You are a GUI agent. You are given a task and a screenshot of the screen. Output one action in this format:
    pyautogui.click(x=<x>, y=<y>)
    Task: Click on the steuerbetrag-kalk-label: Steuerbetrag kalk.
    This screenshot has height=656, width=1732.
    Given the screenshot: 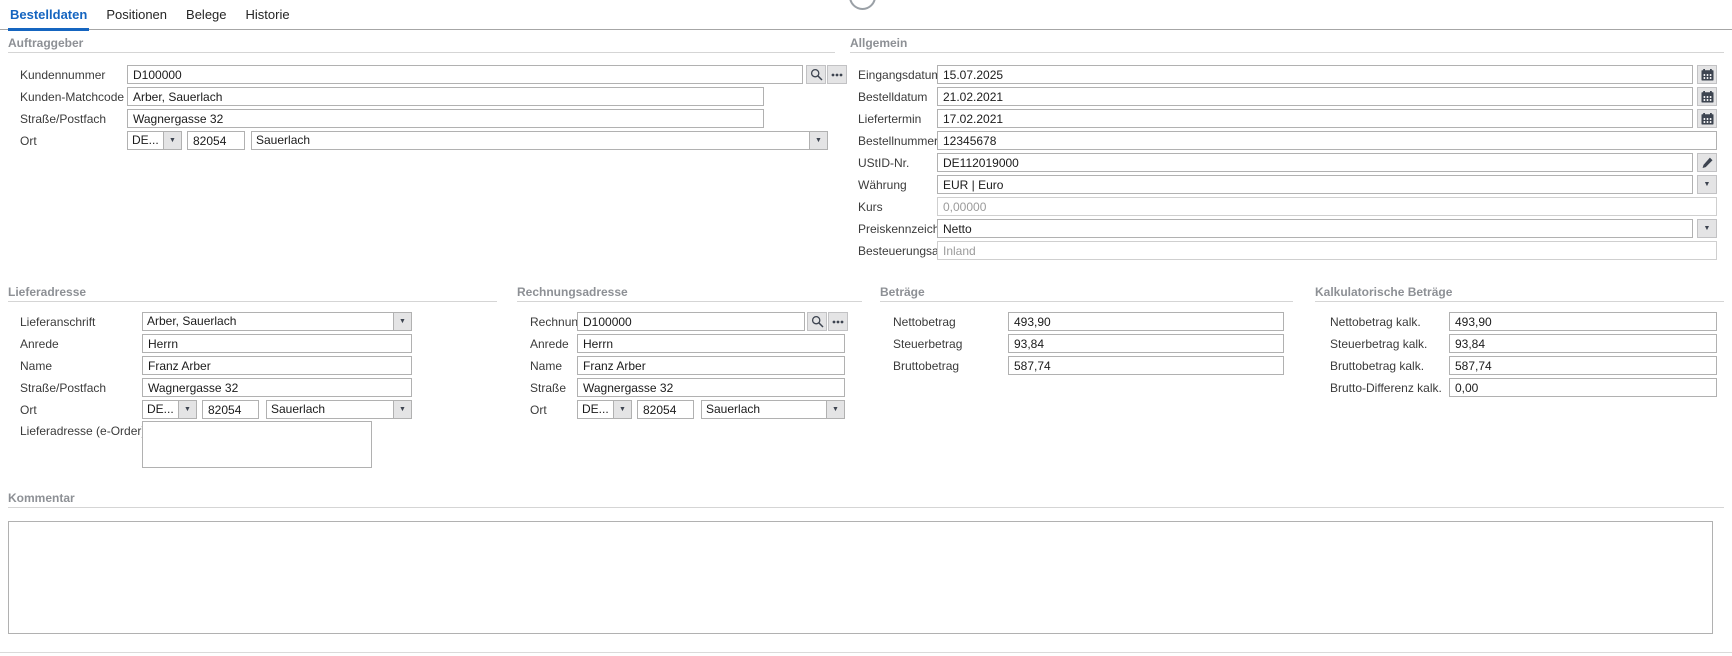 What is the action you would take?
    pyautogui.click(x=1379, y=344)
    